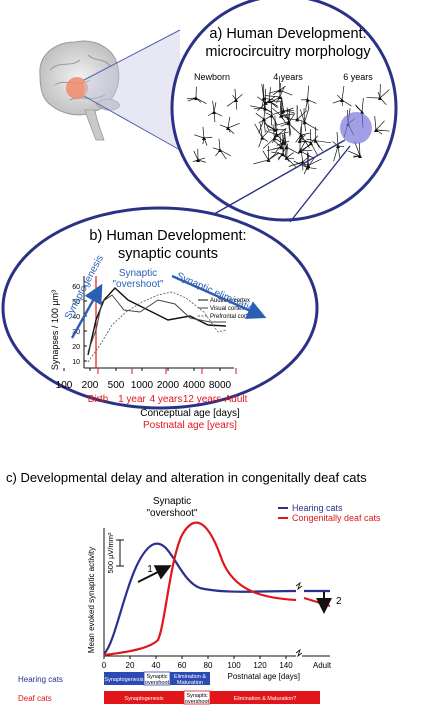  Describe the element at coordinates (156, 677) in the screenshot. I see `hearing-bar2-label-a: Synaptic` at that location.